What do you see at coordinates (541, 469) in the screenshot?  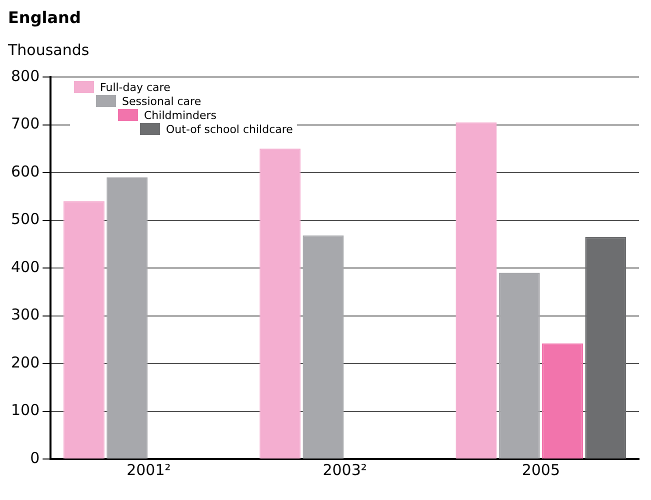 I see `x-tick-label: 2005` at bounding box center [541, 469].